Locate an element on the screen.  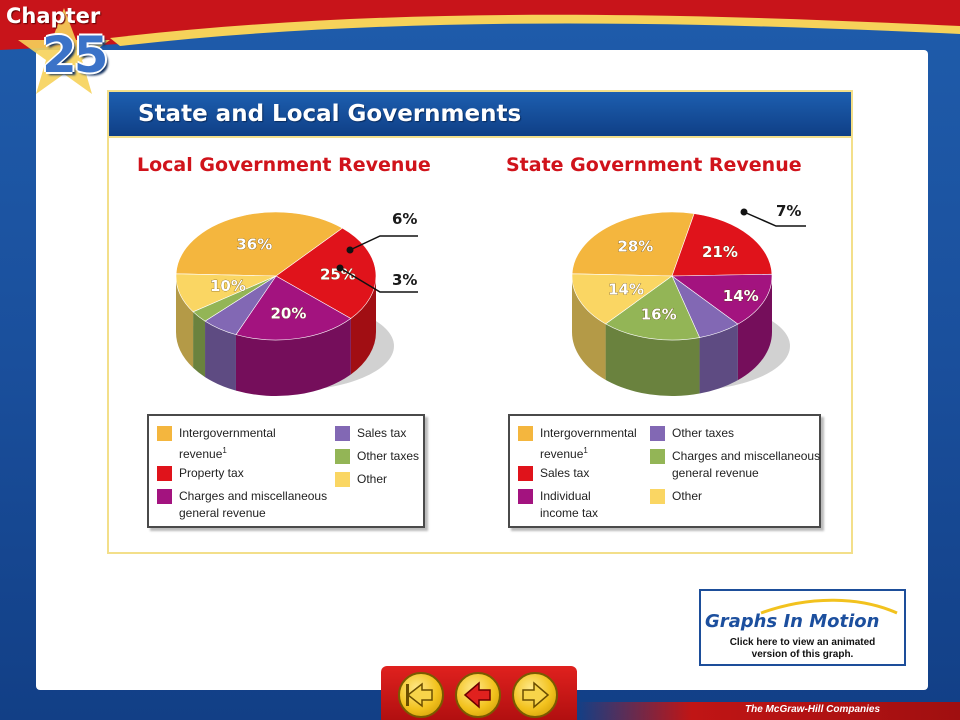
legend-label: Individual income tax is located at coordinates (569, 504).